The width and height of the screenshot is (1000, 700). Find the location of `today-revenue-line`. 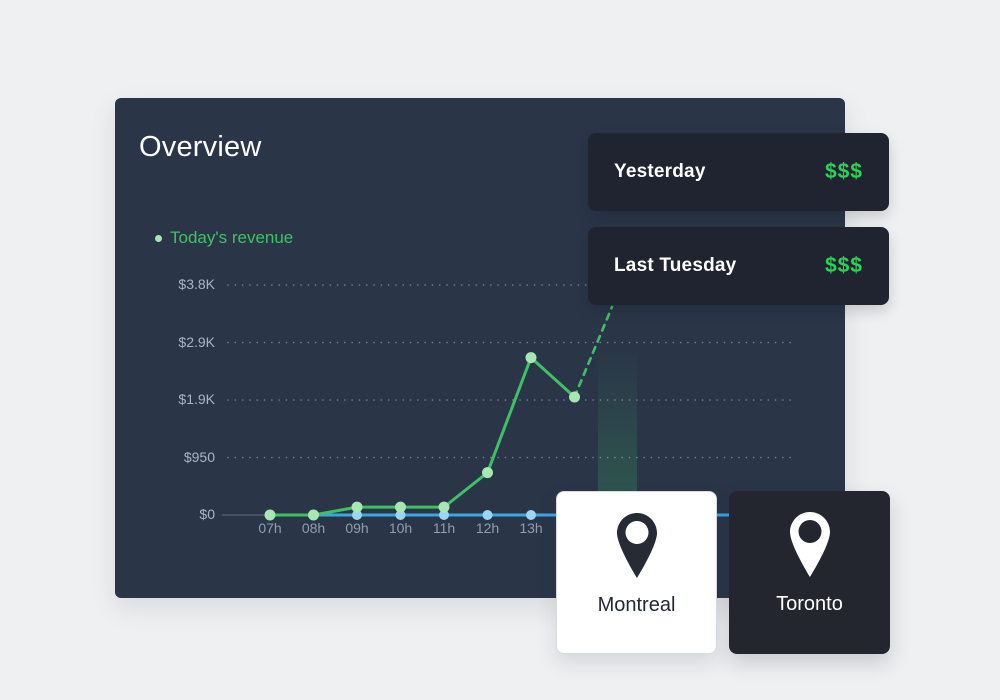

today-revenue-line is located at coordinates (422, 436).